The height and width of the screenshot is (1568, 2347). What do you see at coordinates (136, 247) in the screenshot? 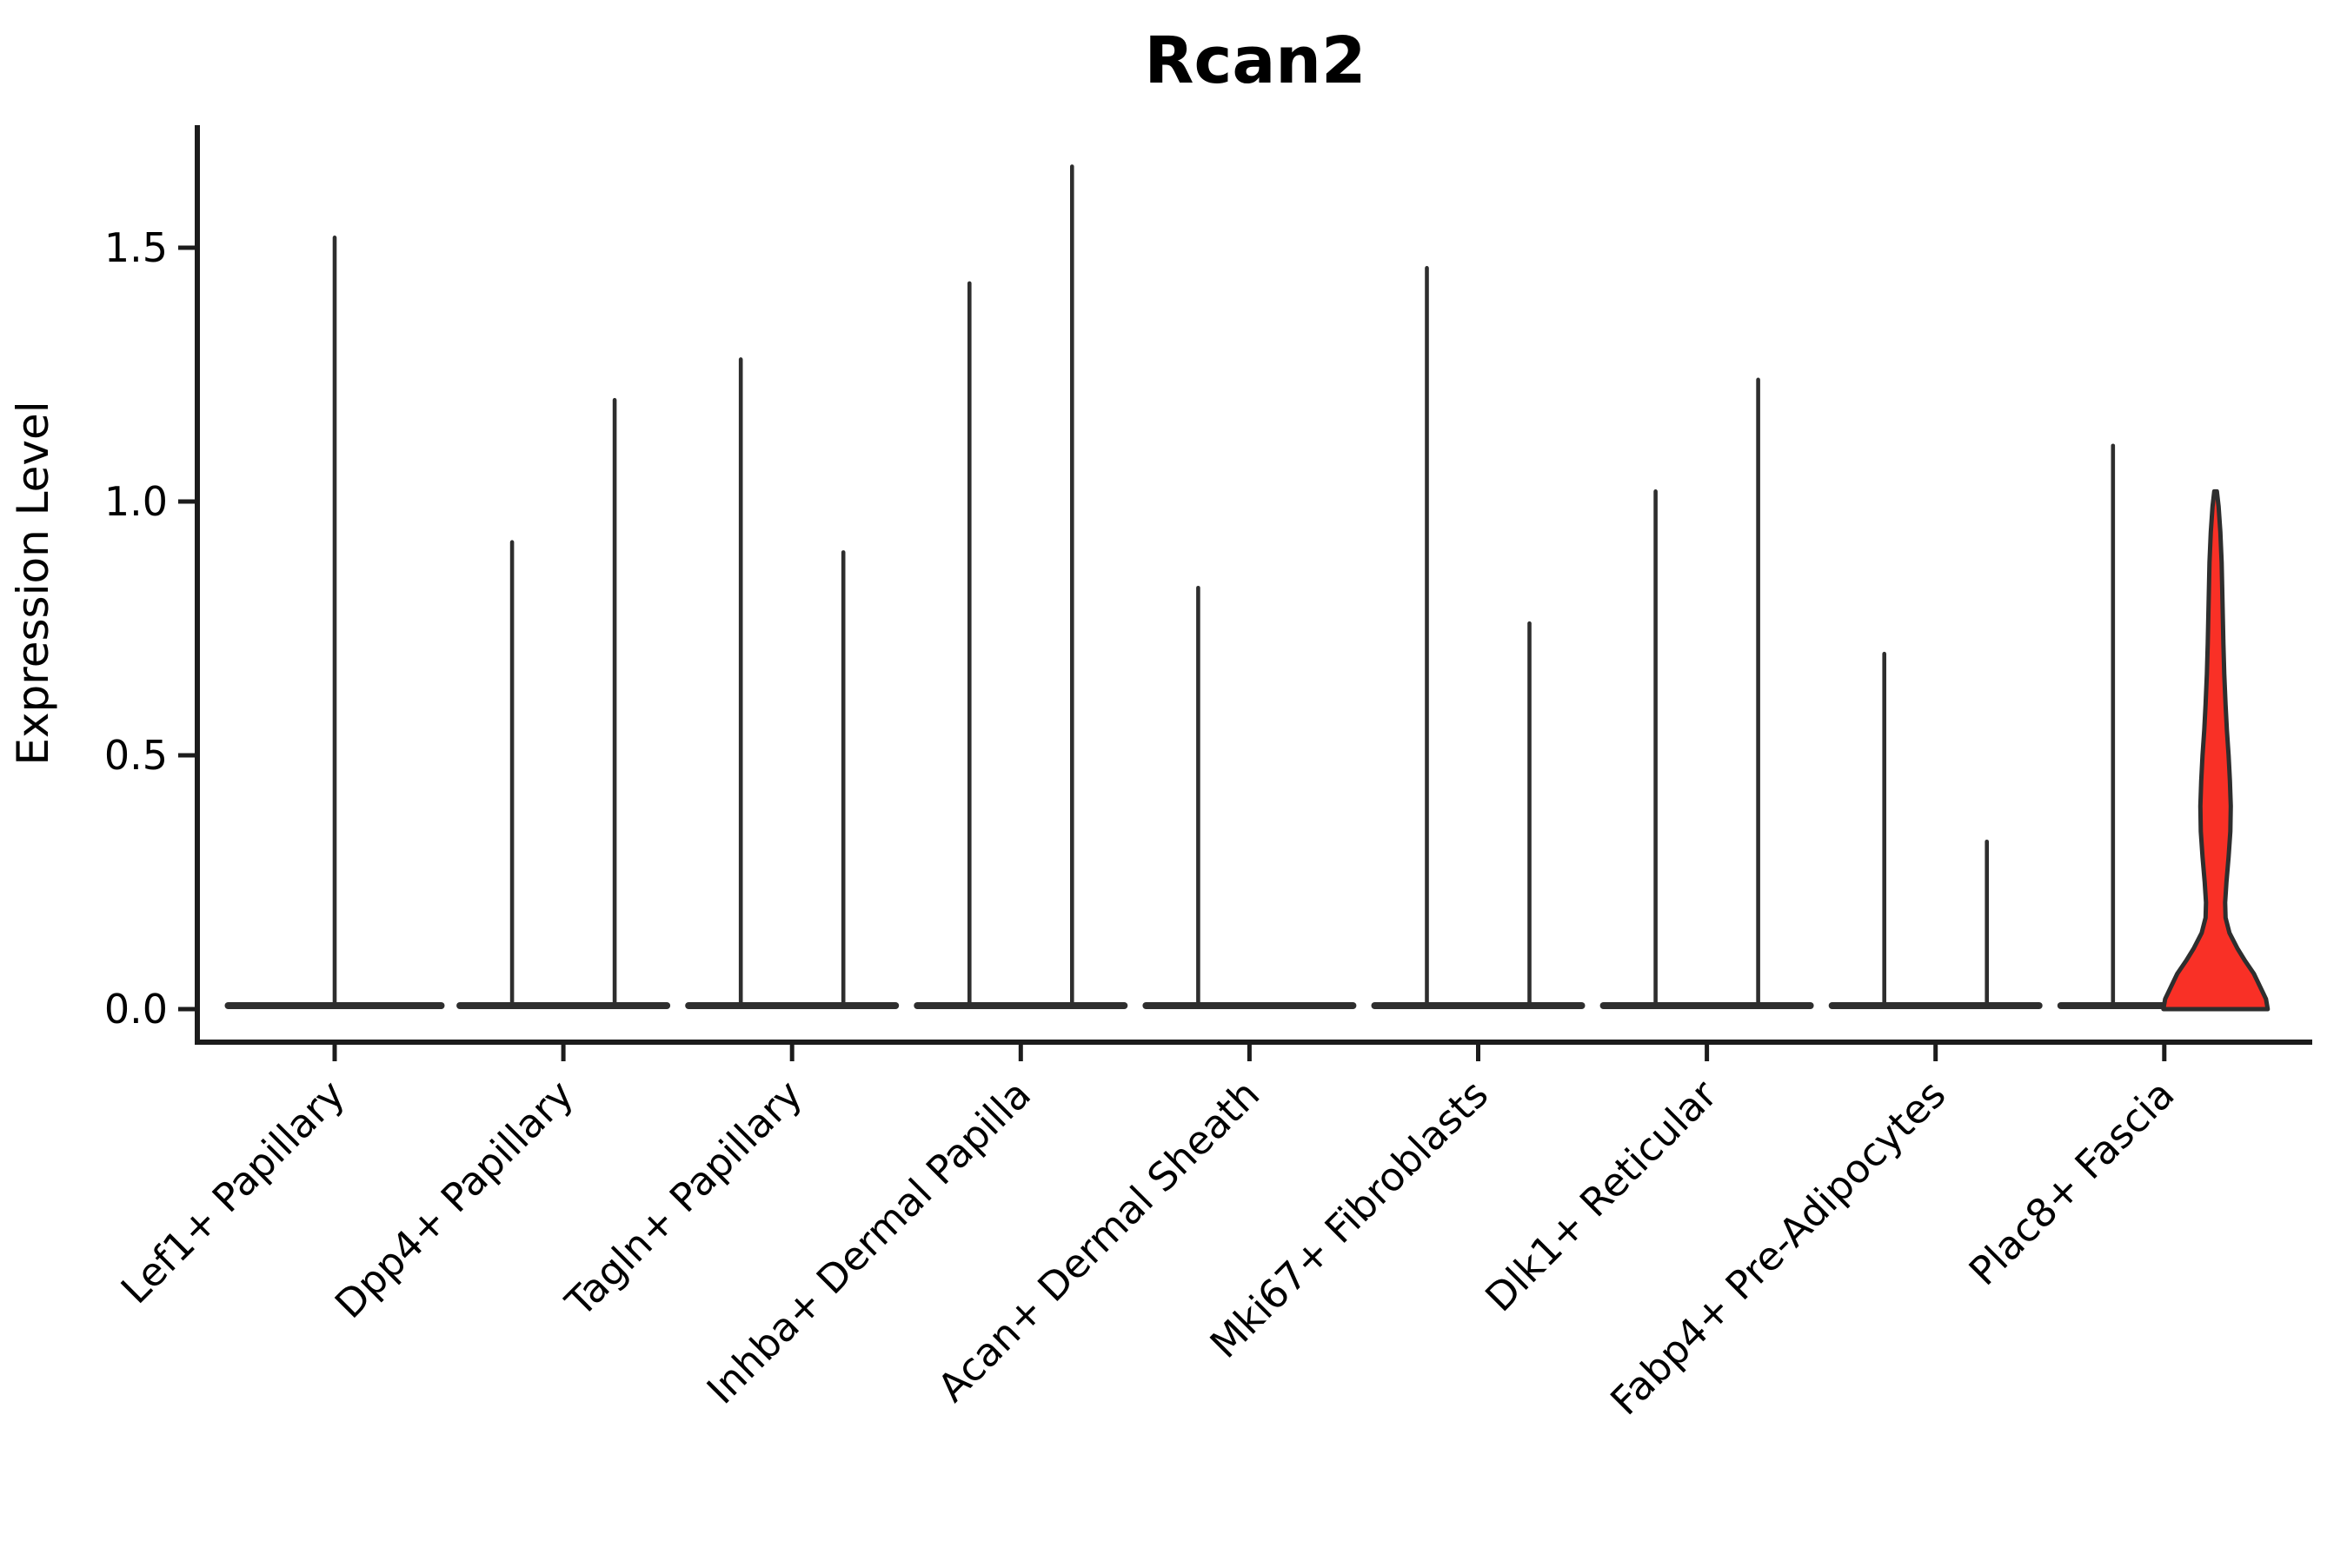
I see `y-tick-label: 1.5` at bounding box center [136, 247].